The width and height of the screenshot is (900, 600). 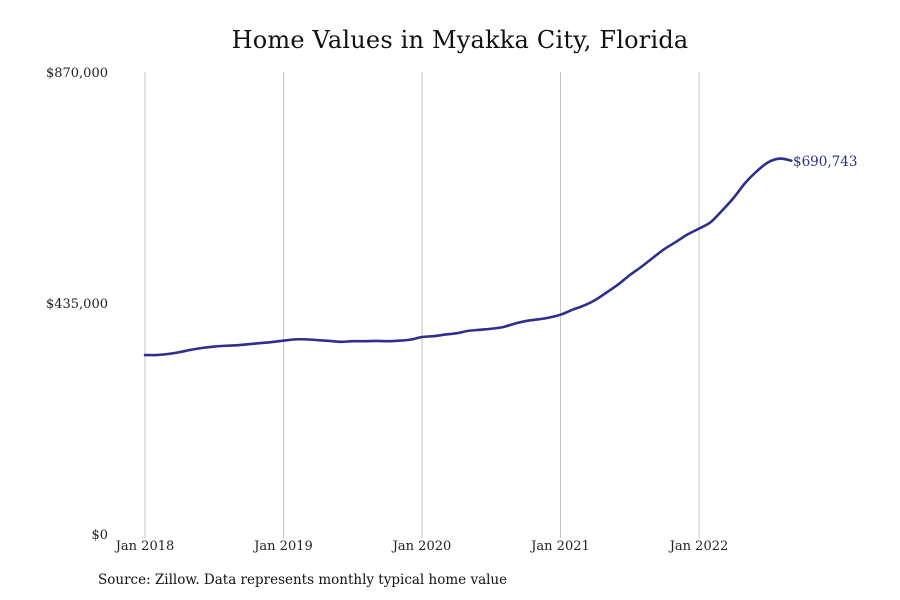 What do you see at coordinates (825, 162) in the screenshot?
I see `end-value-label: $690,743` at bounding box center [825, 162].